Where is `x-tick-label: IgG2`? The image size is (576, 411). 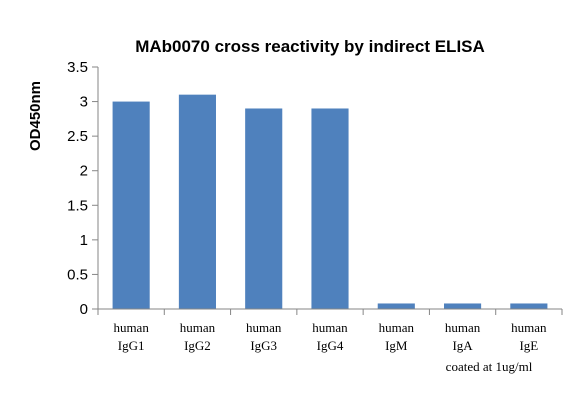
x-tick-label: IgG2 is located at coordinates (197, 345).